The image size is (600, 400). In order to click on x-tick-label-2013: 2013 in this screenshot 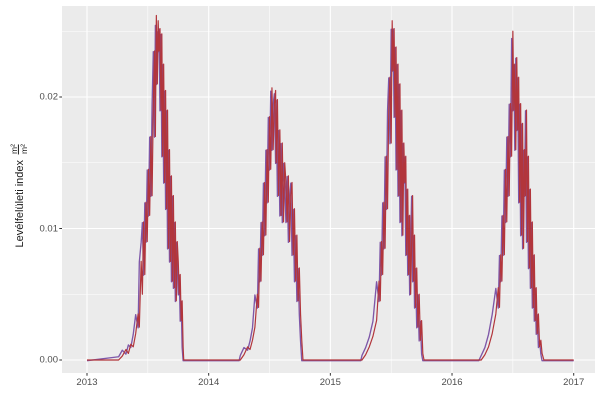, I will do `click(87, 382)`.